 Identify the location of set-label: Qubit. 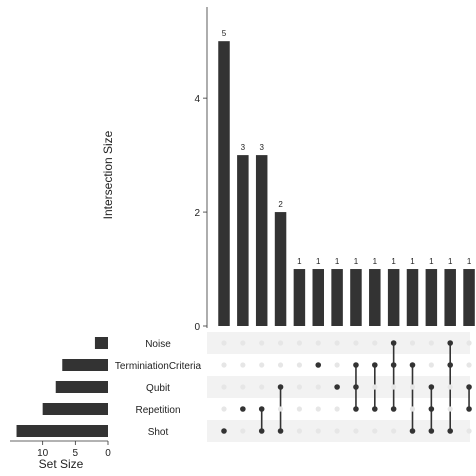
(158, 388).